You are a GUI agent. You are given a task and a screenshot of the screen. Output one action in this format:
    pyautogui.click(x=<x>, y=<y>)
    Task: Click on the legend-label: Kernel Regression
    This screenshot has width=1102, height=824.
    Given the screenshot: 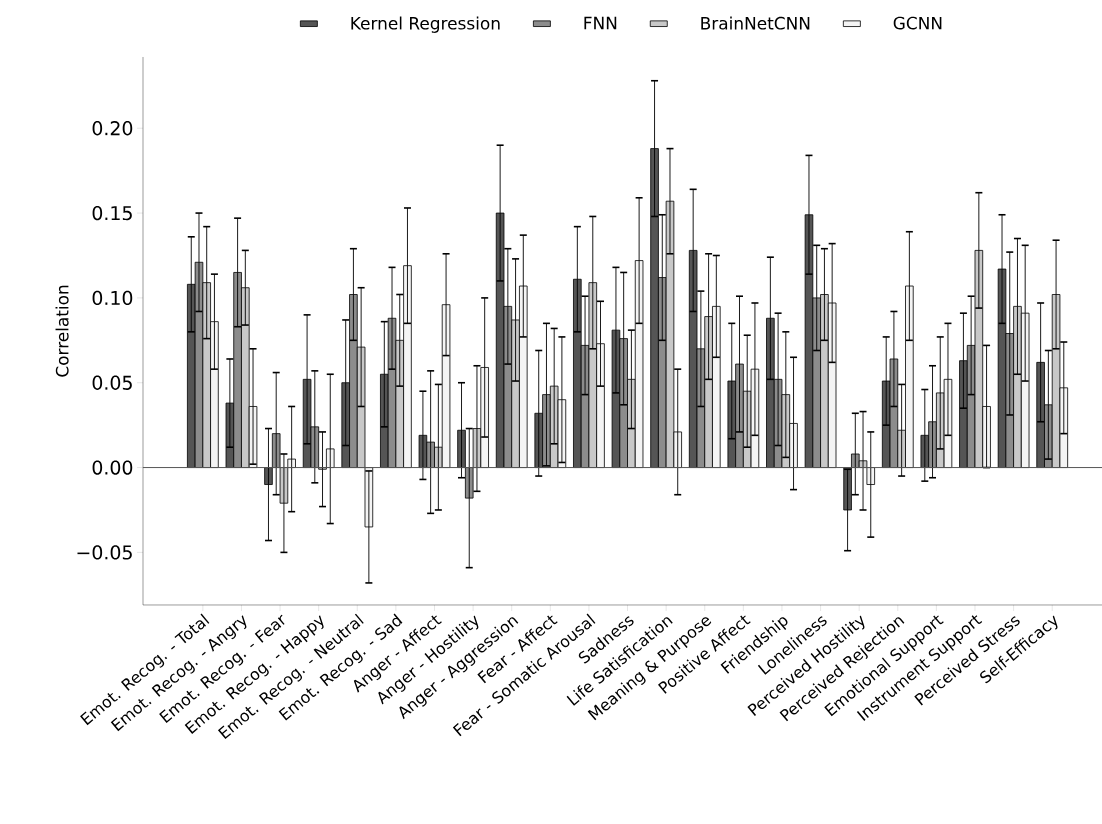 What is the action you would take?
    pyautogui.click(x=425, y=24)
    